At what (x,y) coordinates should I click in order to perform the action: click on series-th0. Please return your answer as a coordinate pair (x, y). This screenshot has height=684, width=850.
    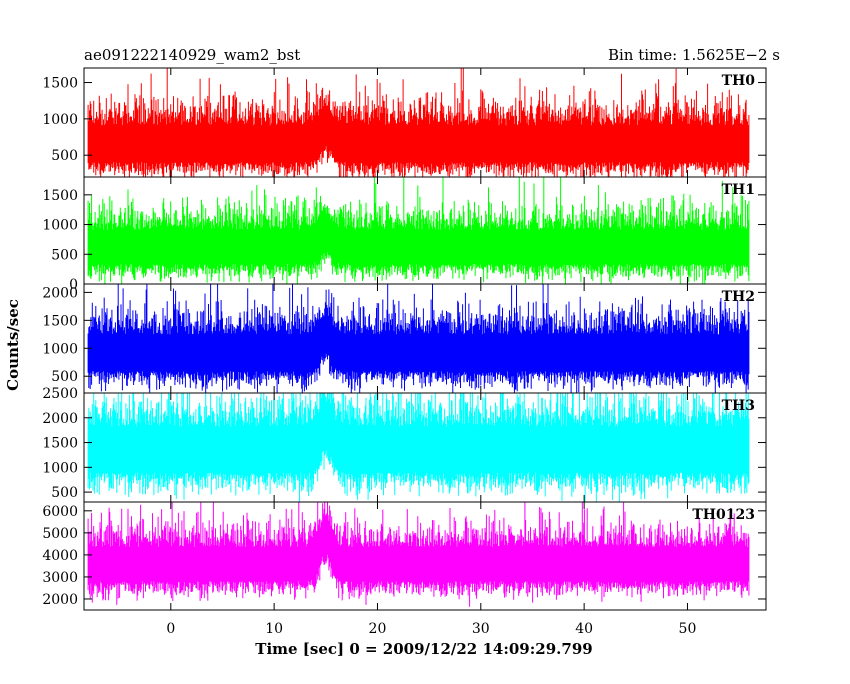
    Looking at the image, I should click on (418, 122).